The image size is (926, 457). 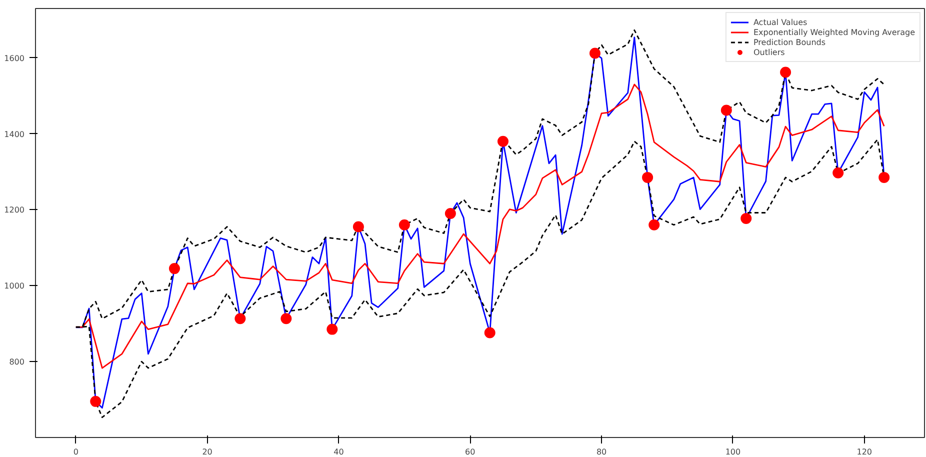 What do you see at coordinates (339, 452) in the screenshot?
I see `x-tick-label: 40` at bounding box center [339, 452].